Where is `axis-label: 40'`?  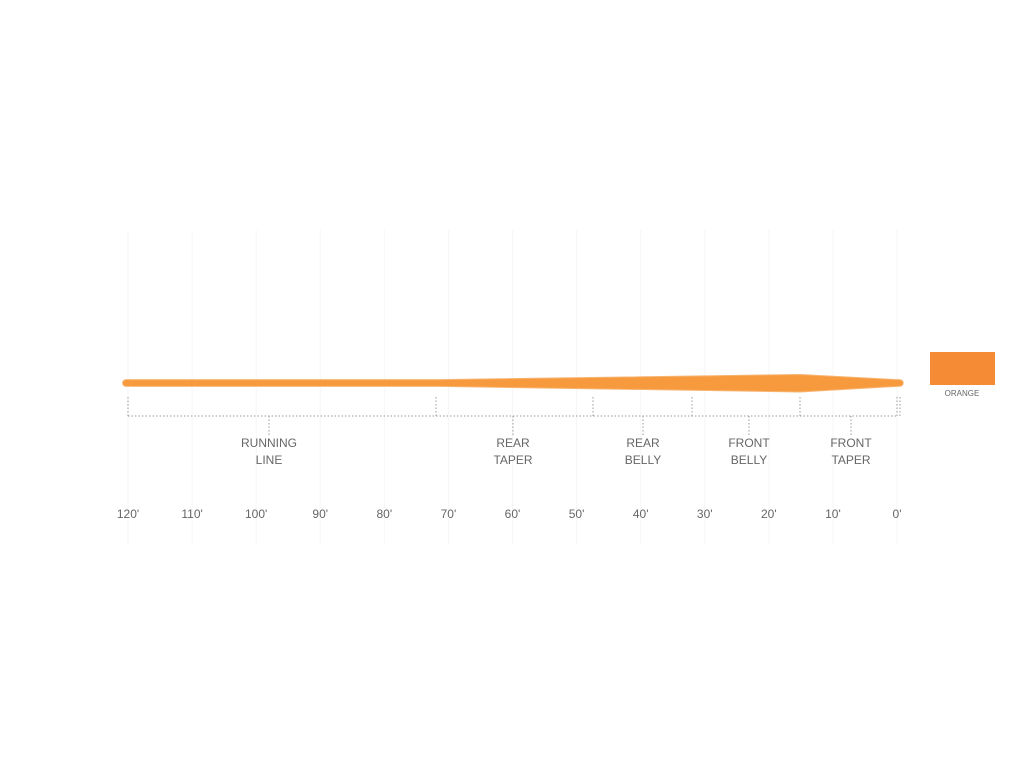 axis-label: 40' is located at coordinates (641, 514).